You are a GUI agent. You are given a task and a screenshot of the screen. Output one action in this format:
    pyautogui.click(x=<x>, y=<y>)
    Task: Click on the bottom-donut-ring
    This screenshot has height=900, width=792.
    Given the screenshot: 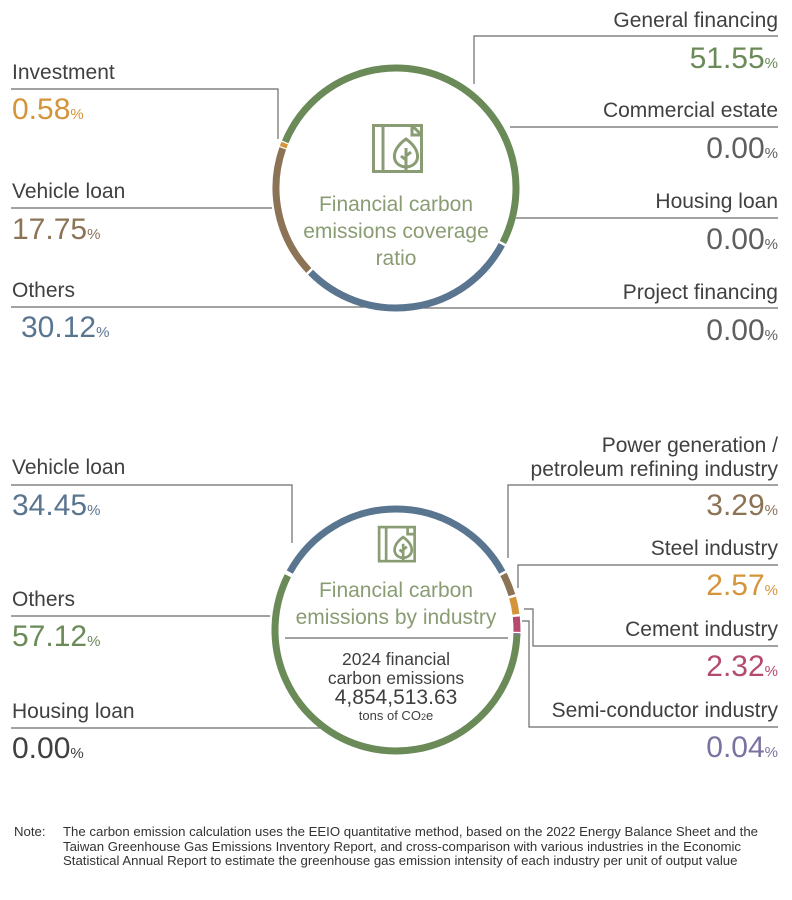 What is the action you would take?
    pyautogui.click(x=396, y=630)
    